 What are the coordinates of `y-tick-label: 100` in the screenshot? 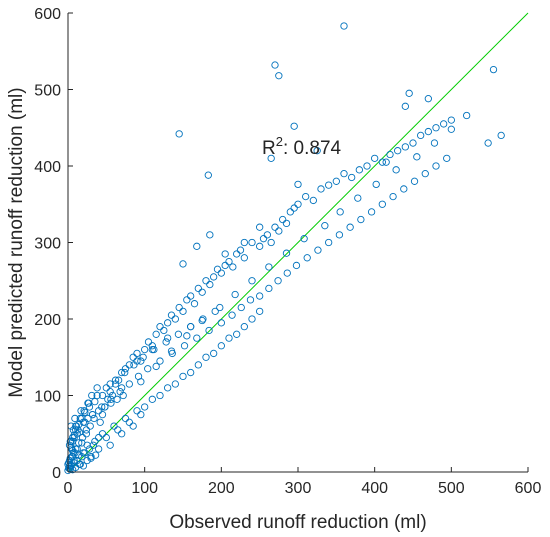 It's located at (47, 397).